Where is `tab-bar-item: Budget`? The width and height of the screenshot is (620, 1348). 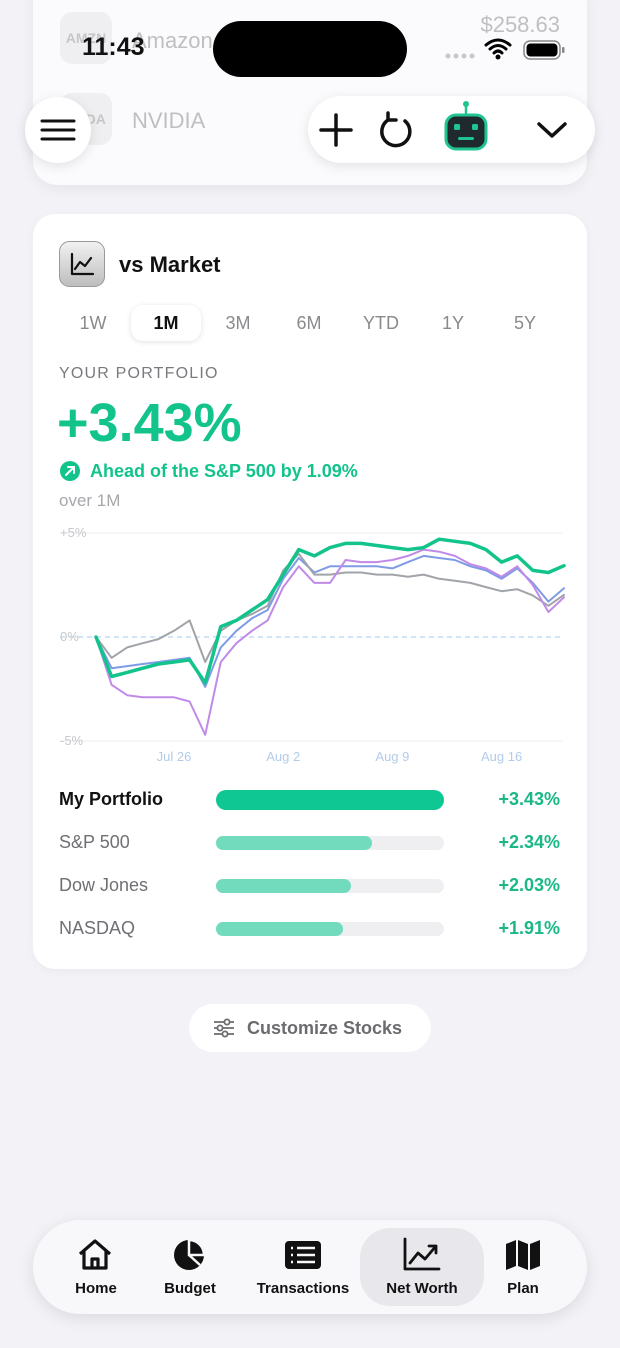
tab-bar-item: Budget is located at coordinates (190, 1267).